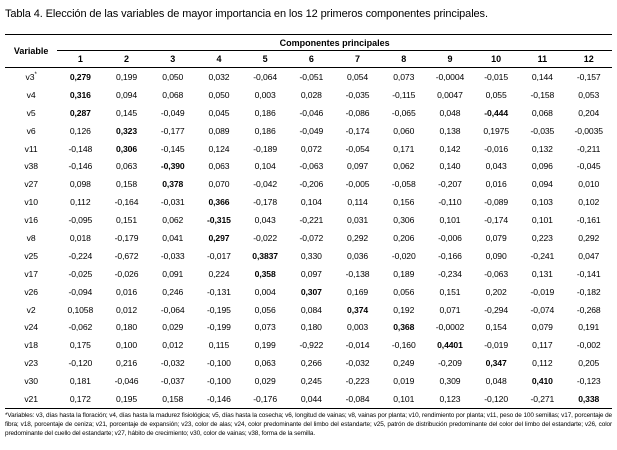 The image size is (617, 450). What do you see at coordinates (311, 76) in the screenshot?
I see `loading-cell: -0,051` at bounding box center [311, 76].